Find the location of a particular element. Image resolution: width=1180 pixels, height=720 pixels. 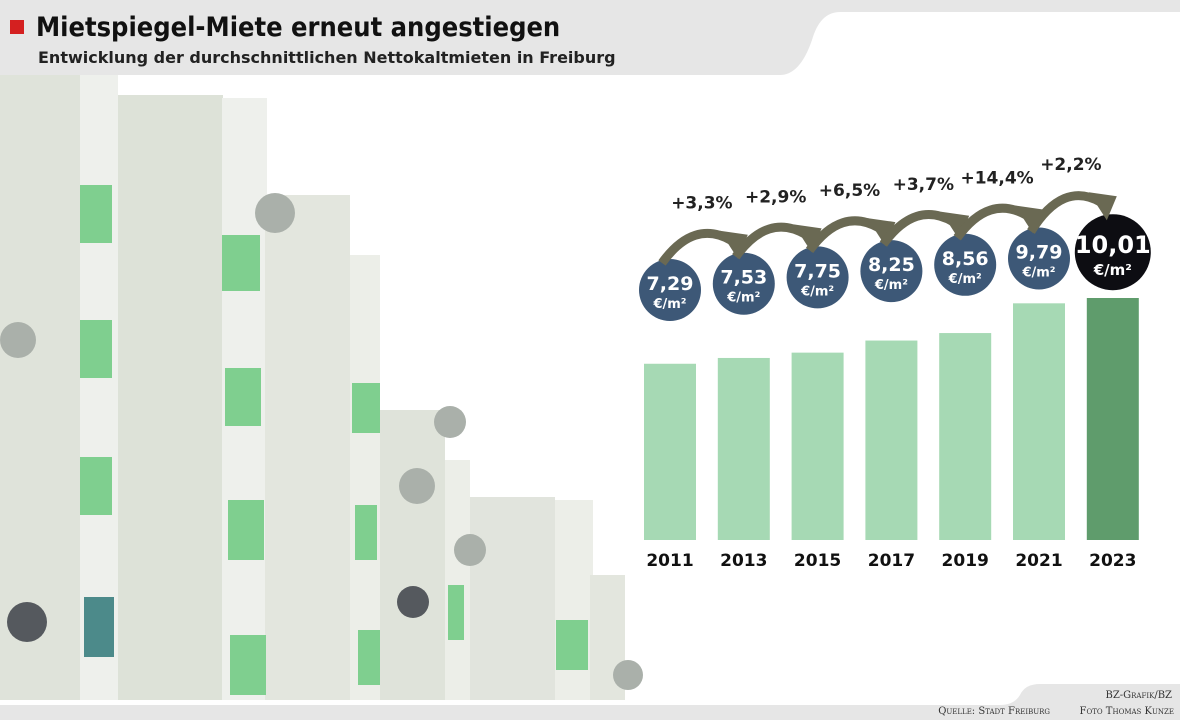

change-label: +6,5% is located at coordinates (849, 191).